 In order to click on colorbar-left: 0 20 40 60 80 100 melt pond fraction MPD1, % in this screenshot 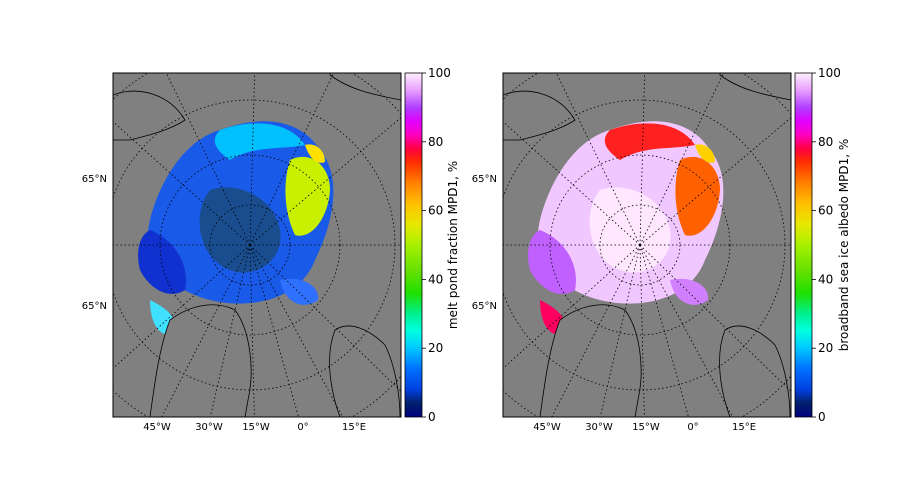, I will do `click(432, 245)`.